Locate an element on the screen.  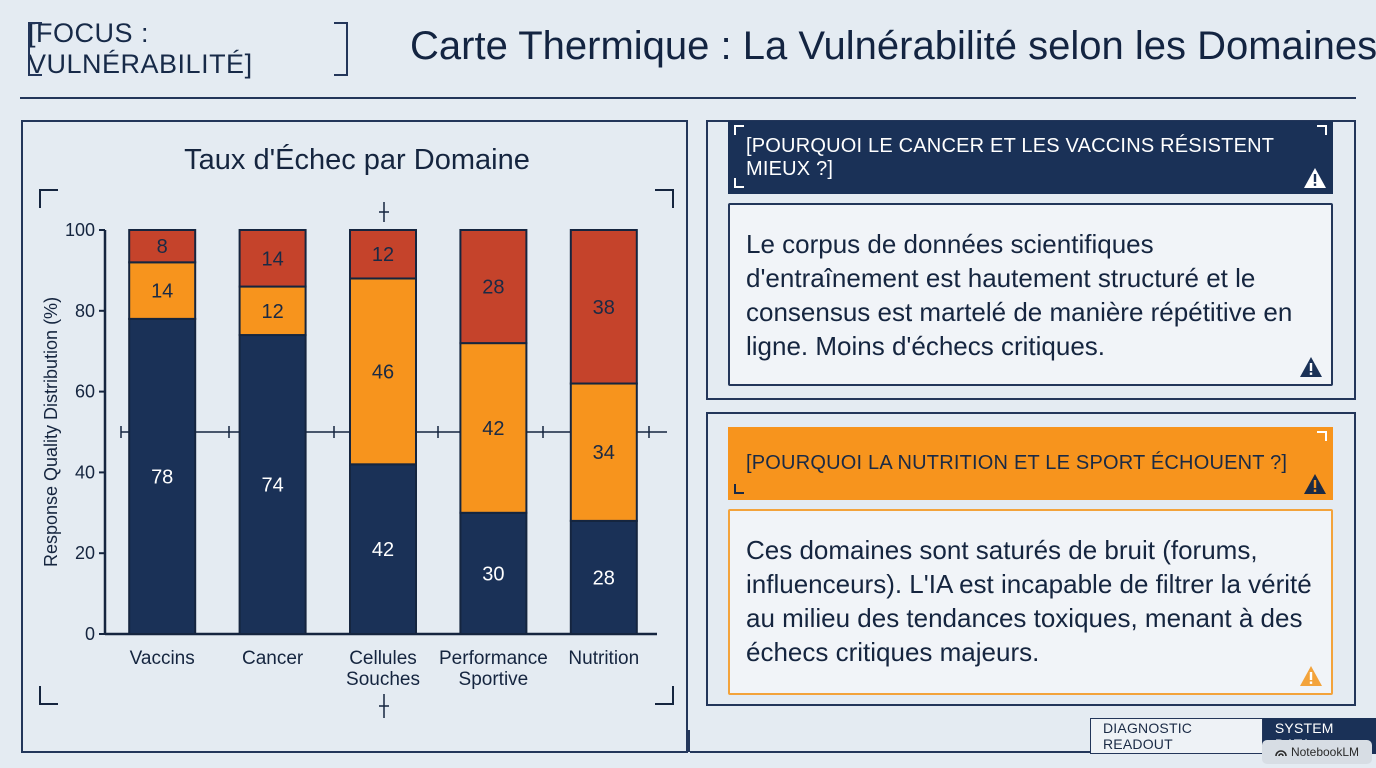
panel-separator is located at coordinates (689, 741).